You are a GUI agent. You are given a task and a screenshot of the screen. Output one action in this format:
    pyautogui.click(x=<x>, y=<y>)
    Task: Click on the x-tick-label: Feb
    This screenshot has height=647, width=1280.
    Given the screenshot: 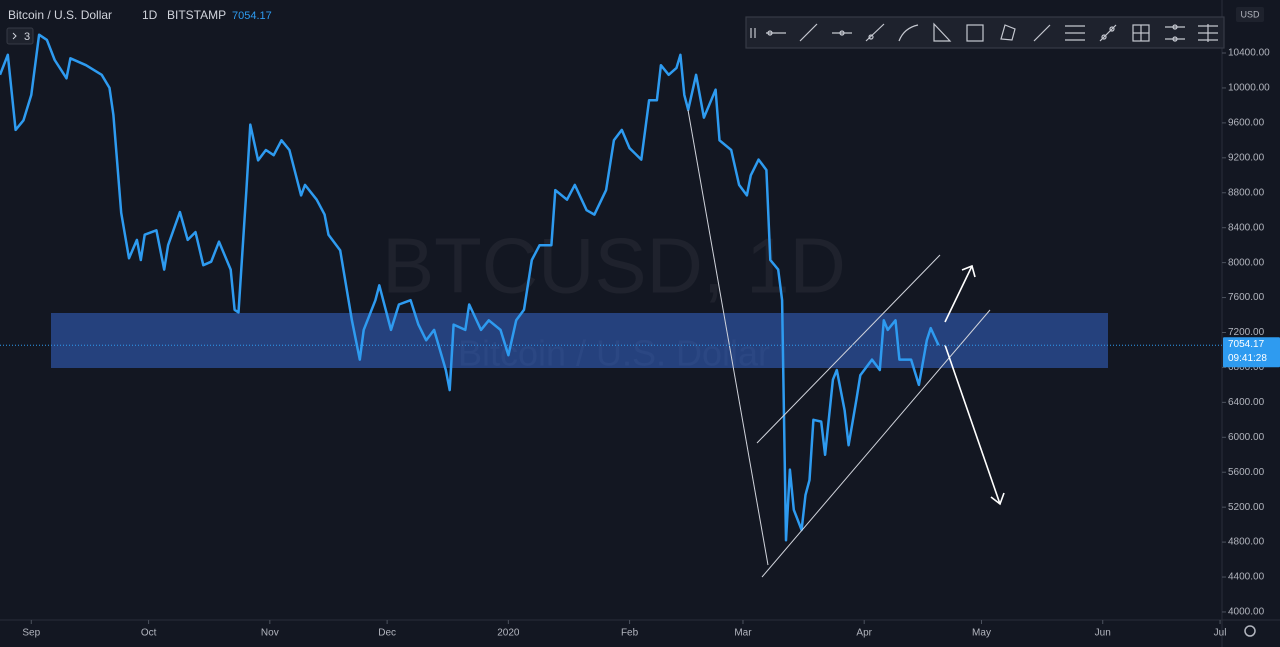 What is the action you would take?
    pyautogui.click(x=630, y=633)
    